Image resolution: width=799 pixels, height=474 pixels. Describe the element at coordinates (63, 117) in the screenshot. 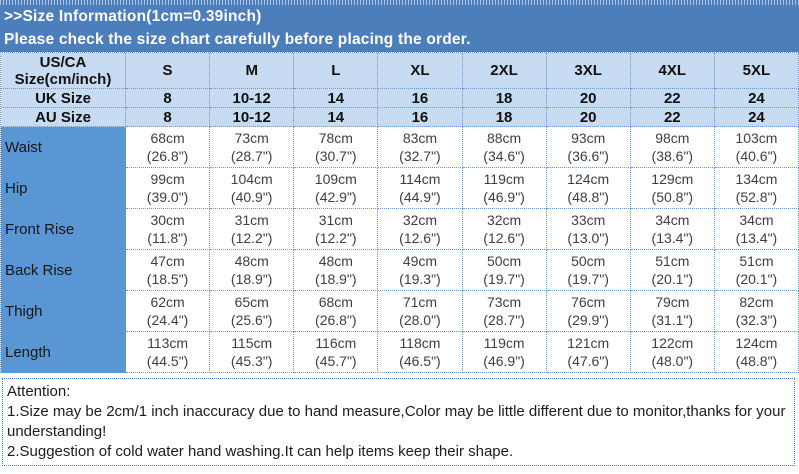

I see `size-row-label-cell: AU Size` at that location.